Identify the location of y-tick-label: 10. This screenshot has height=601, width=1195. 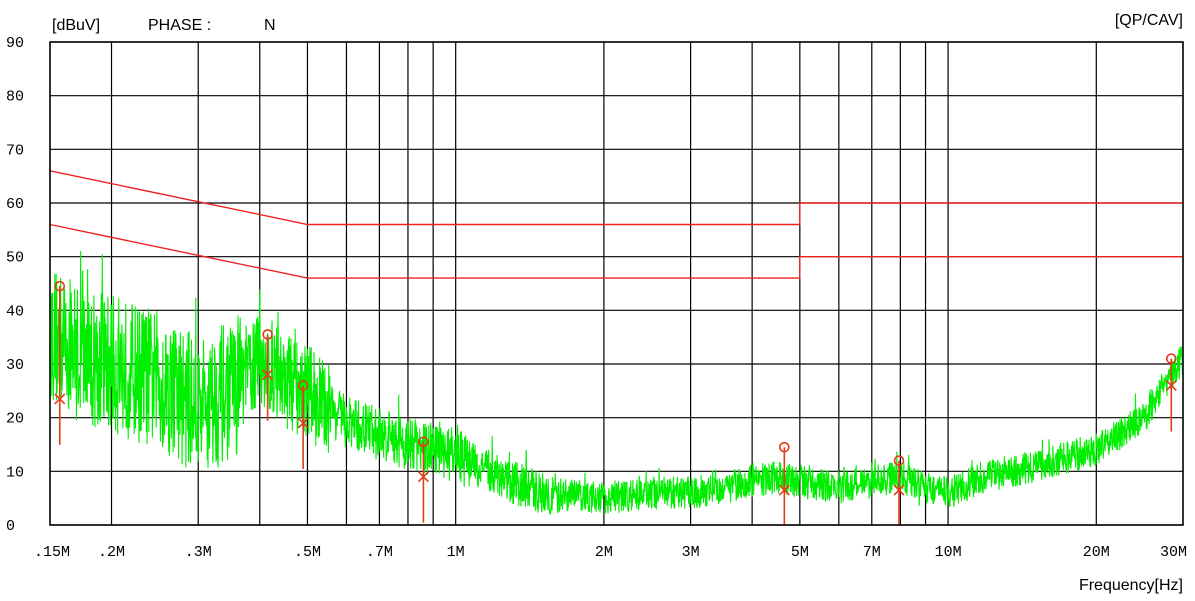
(15, 472).